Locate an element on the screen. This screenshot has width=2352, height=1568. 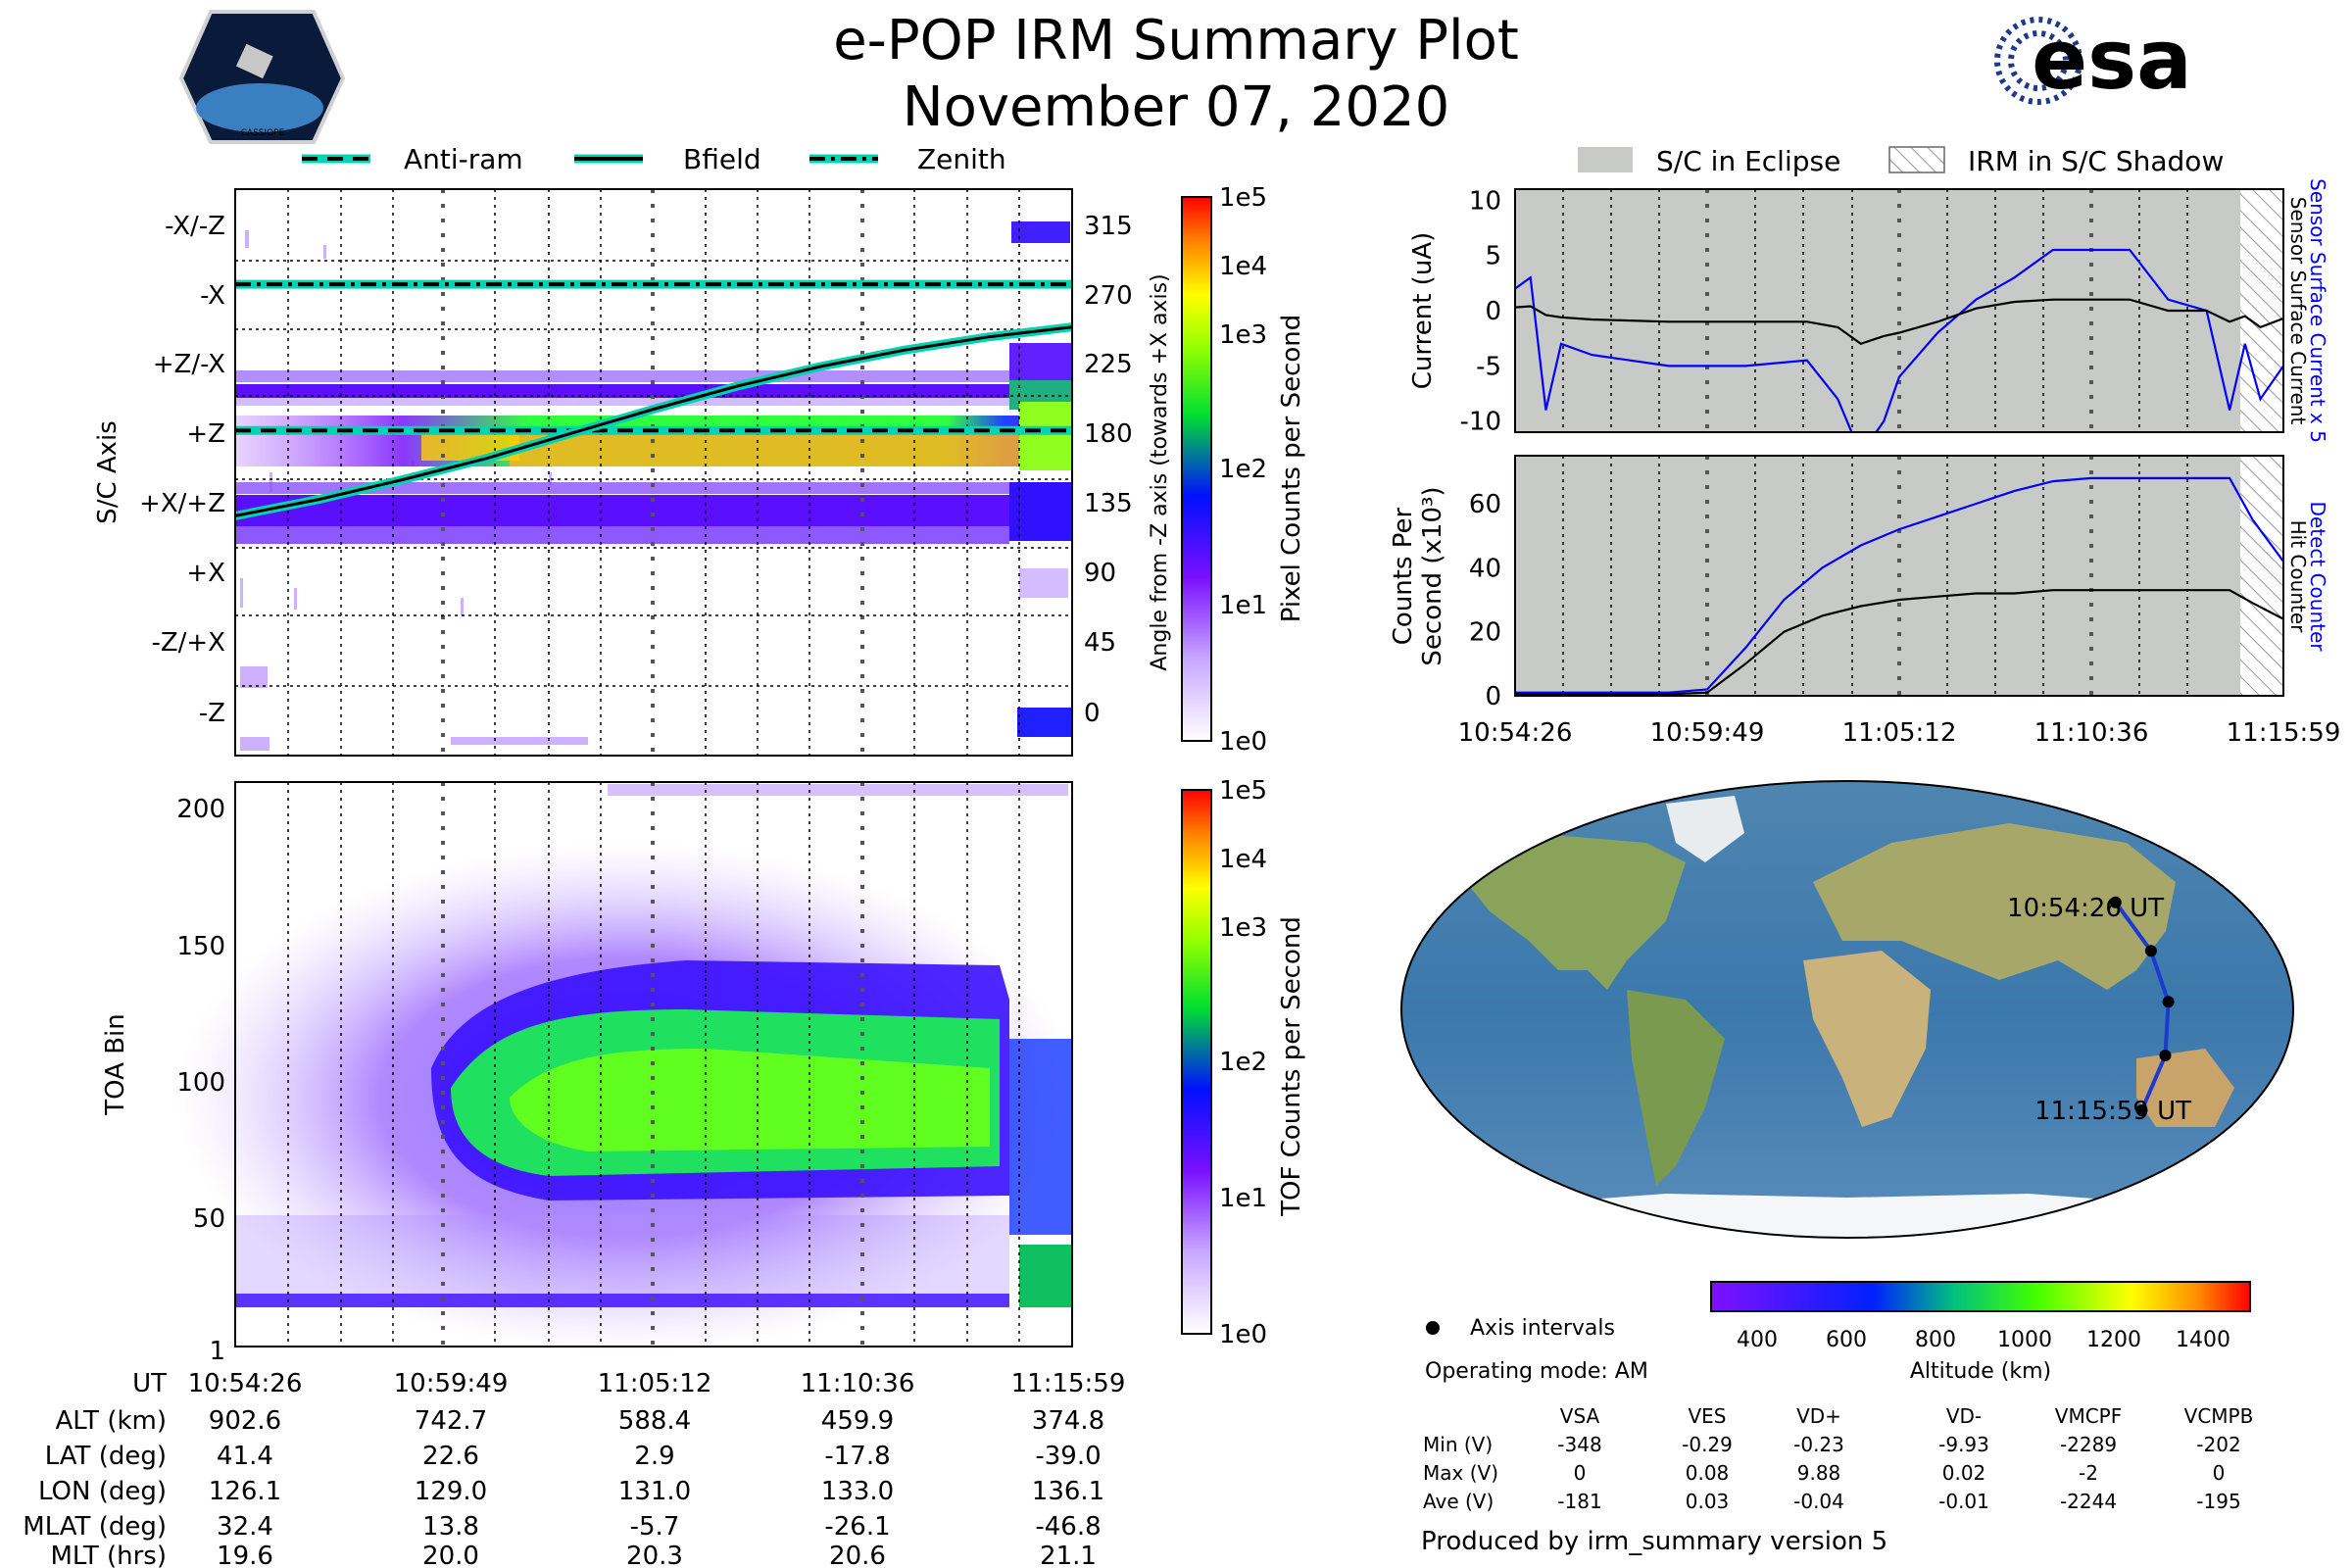
ephem-cell: -39.0 is located at coordinates (1068, 1456).